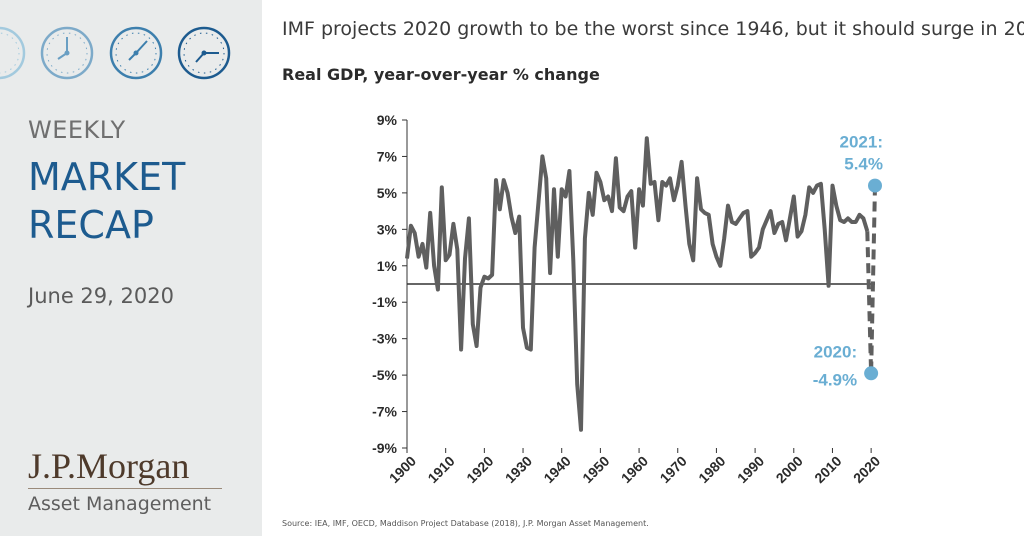  I want to click on y-axis: 9% 7% 5% 3% 1% -1% -3% -5% -7% -9%, so click(389, 284).